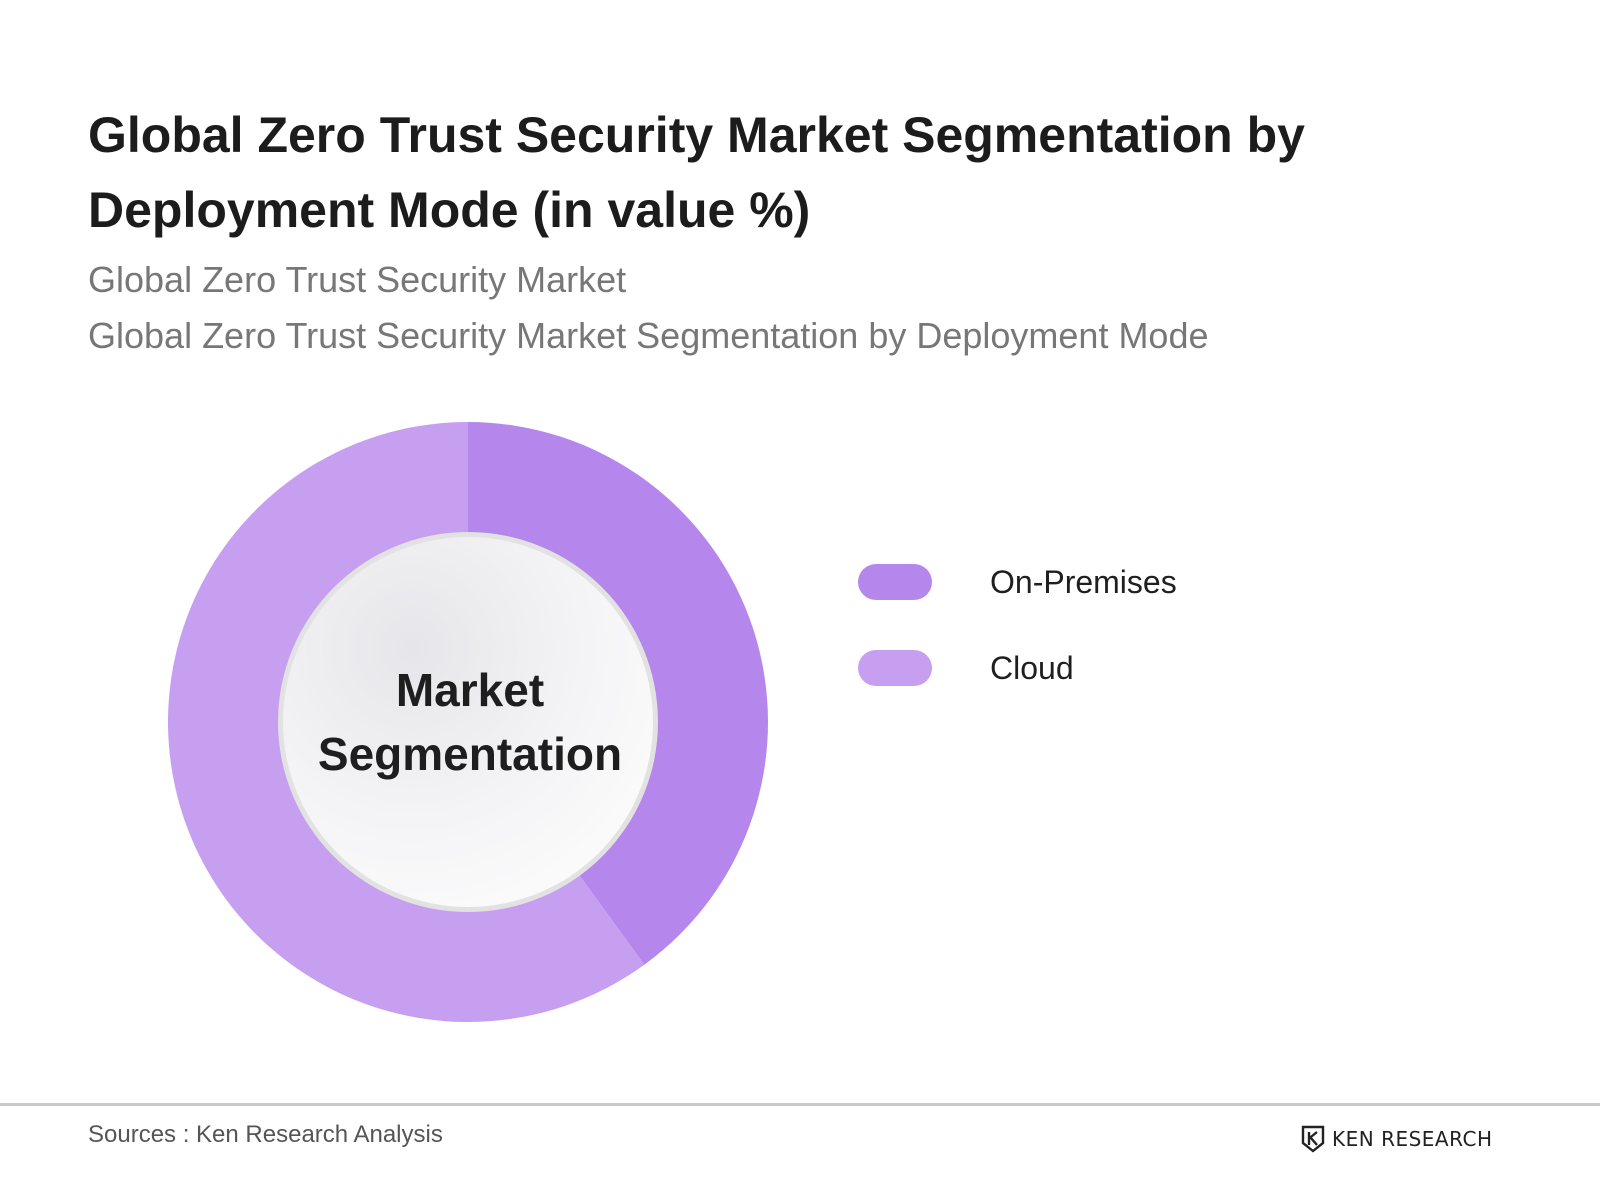  I want to click on chart-subtitle-market: Global Zero Trust Security Market, so click(357, 279).